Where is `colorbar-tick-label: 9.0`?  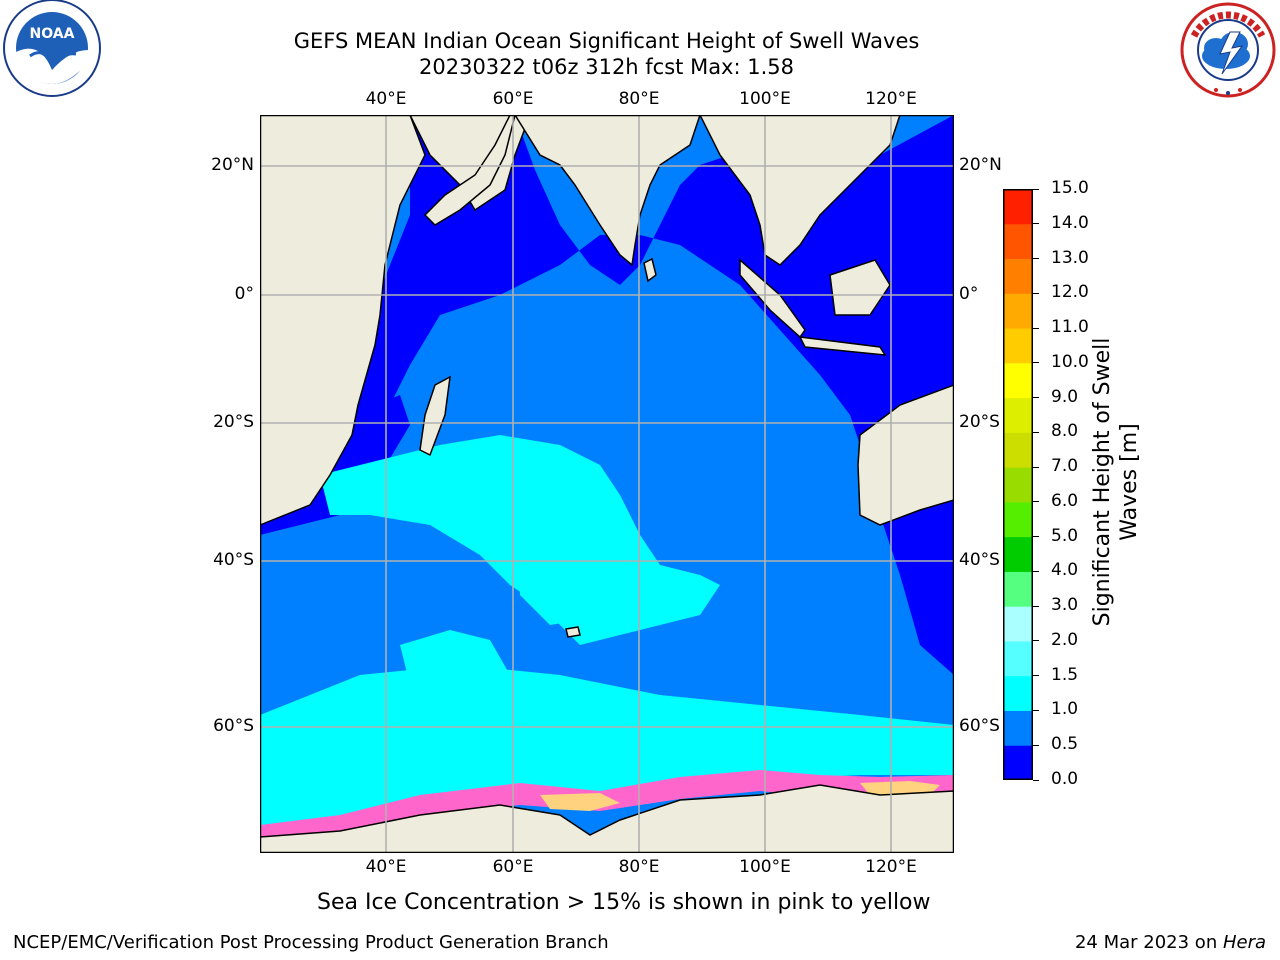
colorbar-tick-label: 9.0 is located at coordinates (1065, 396).